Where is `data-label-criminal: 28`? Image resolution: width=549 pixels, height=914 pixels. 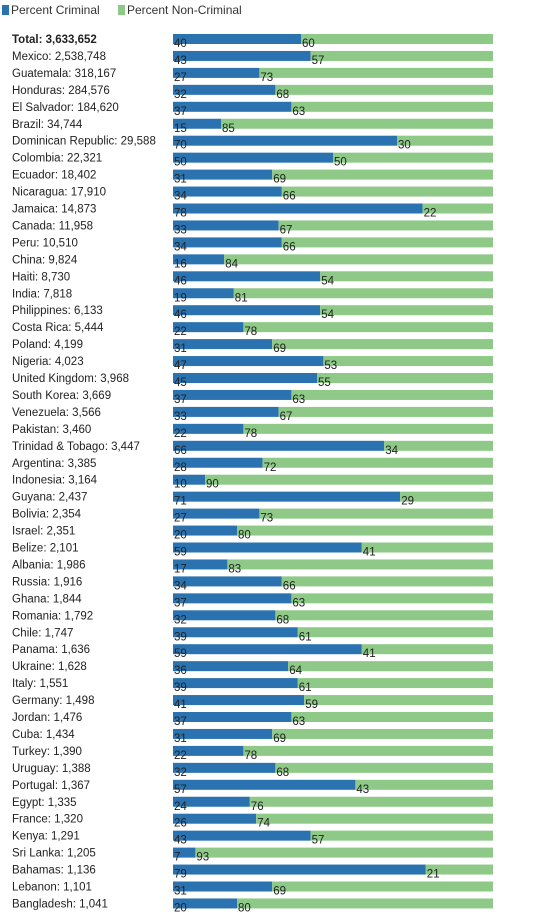
data-label-criminal: 28 is located at coordinates (180, 468).